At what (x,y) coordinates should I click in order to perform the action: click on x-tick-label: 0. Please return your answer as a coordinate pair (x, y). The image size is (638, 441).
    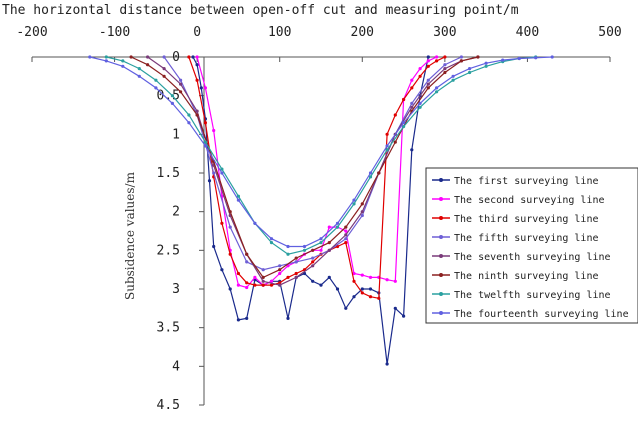
    Looking at the image, I should click on (197, 32).